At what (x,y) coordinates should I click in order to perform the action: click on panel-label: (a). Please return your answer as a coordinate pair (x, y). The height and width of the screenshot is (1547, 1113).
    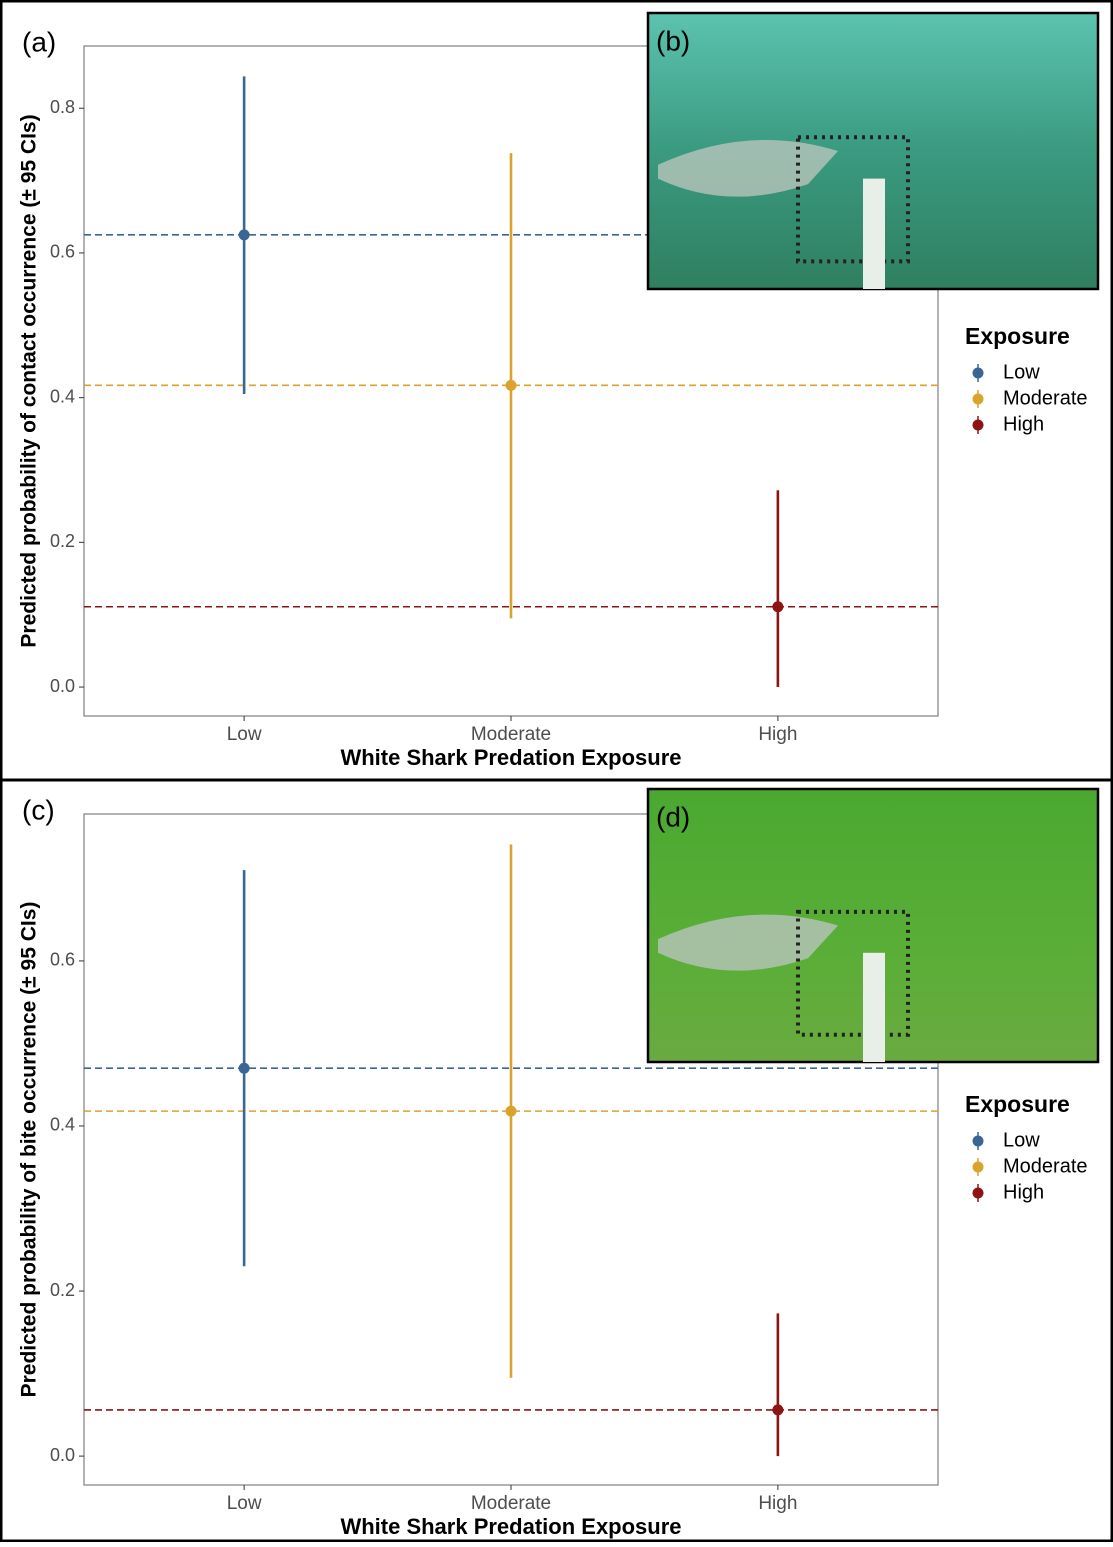
    Looking at the image, I should click on (39, 41).